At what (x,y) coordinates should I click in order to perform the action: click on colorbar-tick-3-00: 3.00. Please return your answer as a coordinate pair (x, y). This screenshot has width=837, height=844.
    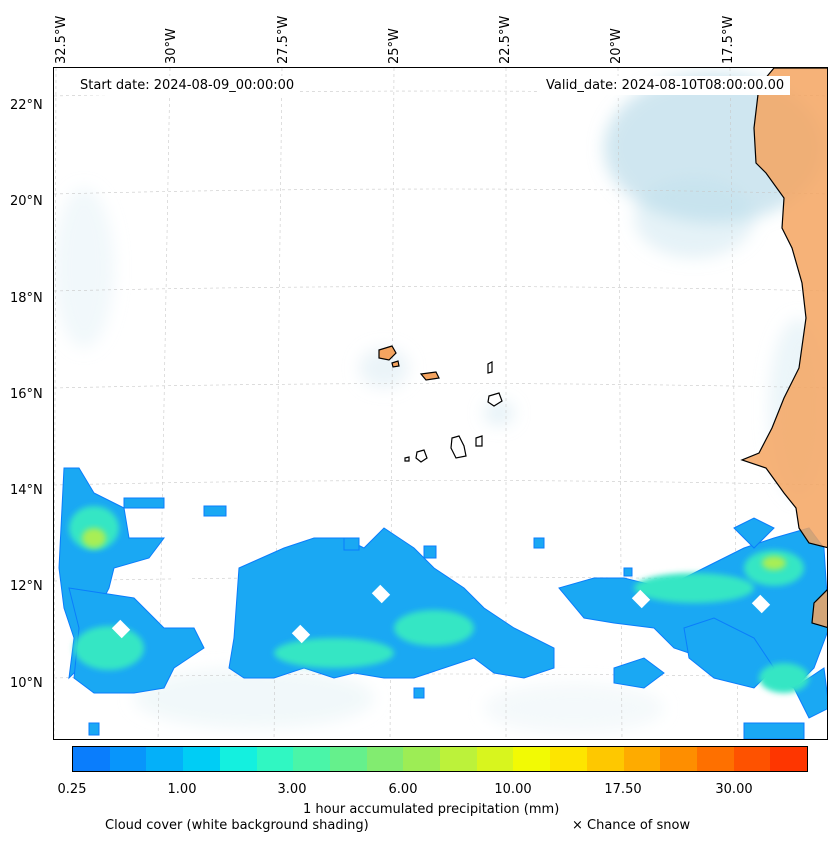
    Looking at the image, I should click on (292, 789).